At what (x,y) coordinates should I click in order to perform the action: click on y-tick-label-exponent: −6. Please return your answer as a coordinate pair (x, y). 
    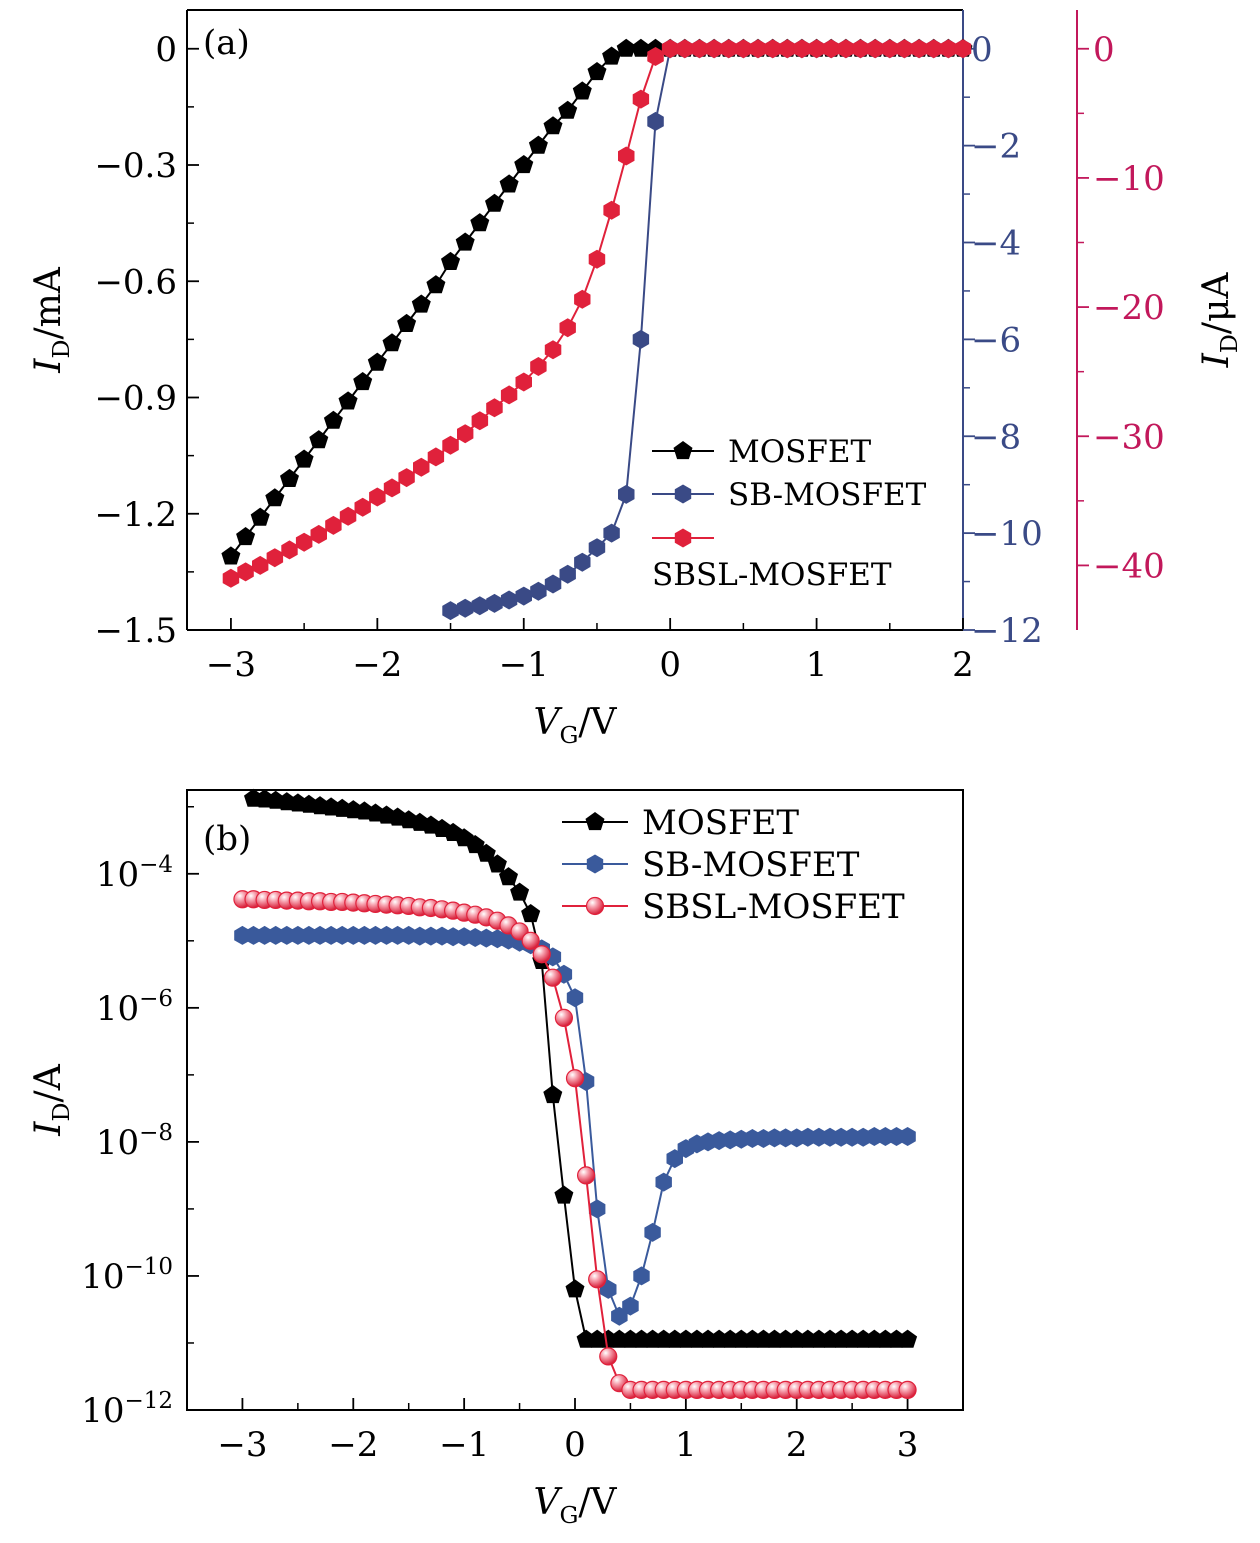
    Looking at the image, I should click on (156, 999).